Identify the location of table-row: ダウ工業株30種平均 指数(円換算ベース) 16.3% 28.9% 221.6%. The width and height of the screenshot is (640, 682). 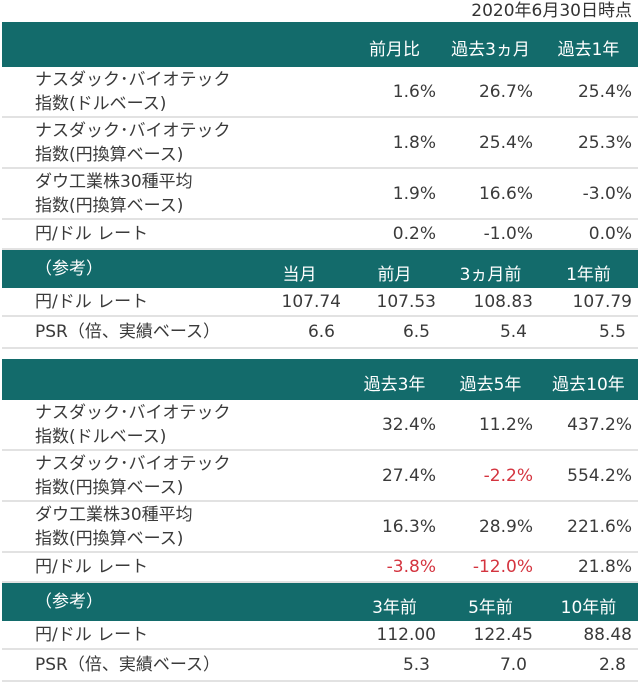
(320, 527).